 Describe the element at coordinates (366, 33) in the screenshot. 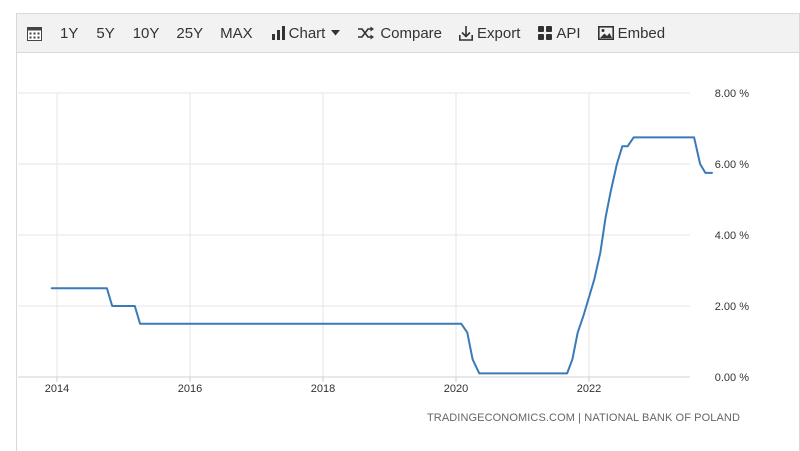

I see `shuffle-icon` at that location.